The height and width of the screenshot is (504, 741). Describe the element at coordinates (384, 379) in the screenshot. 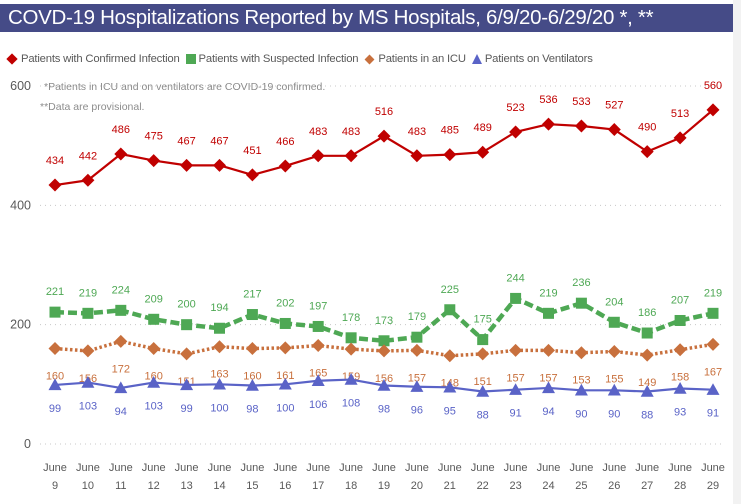

I see `data-label: 156` at that location.